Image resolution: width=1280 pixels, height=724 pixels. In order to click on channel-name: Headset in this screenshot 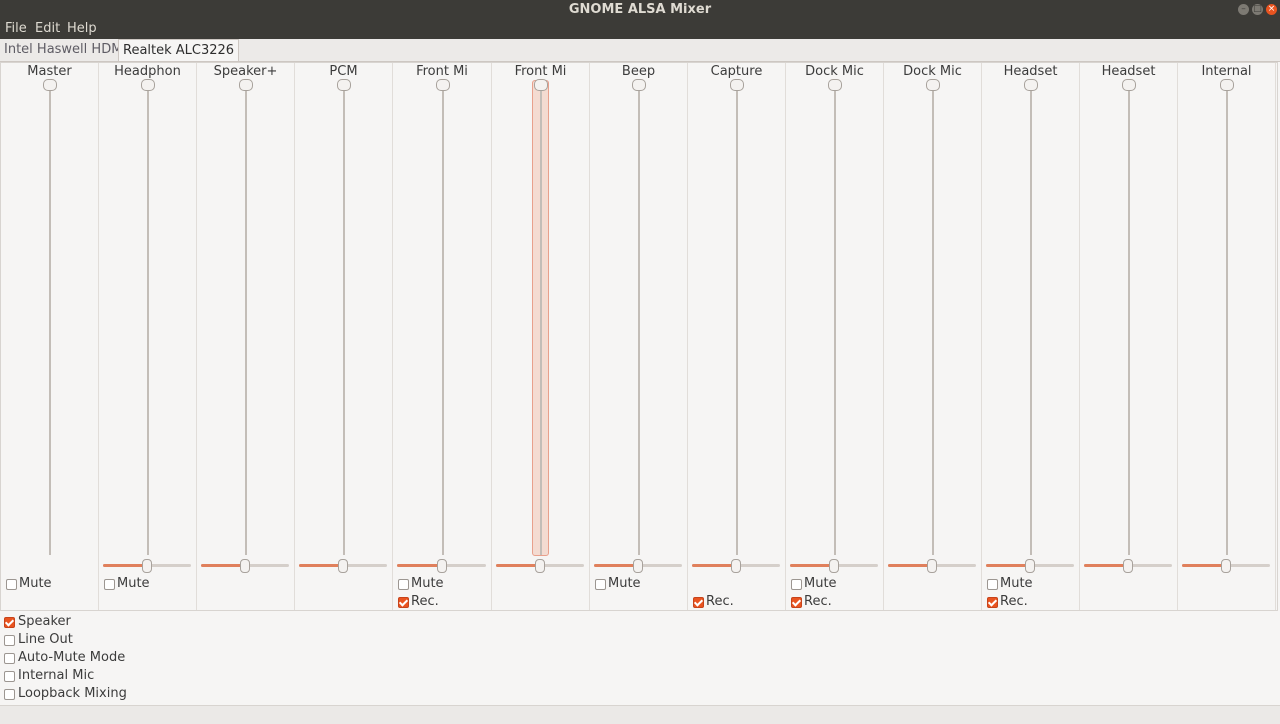, I will do `click(1128, 71)`.